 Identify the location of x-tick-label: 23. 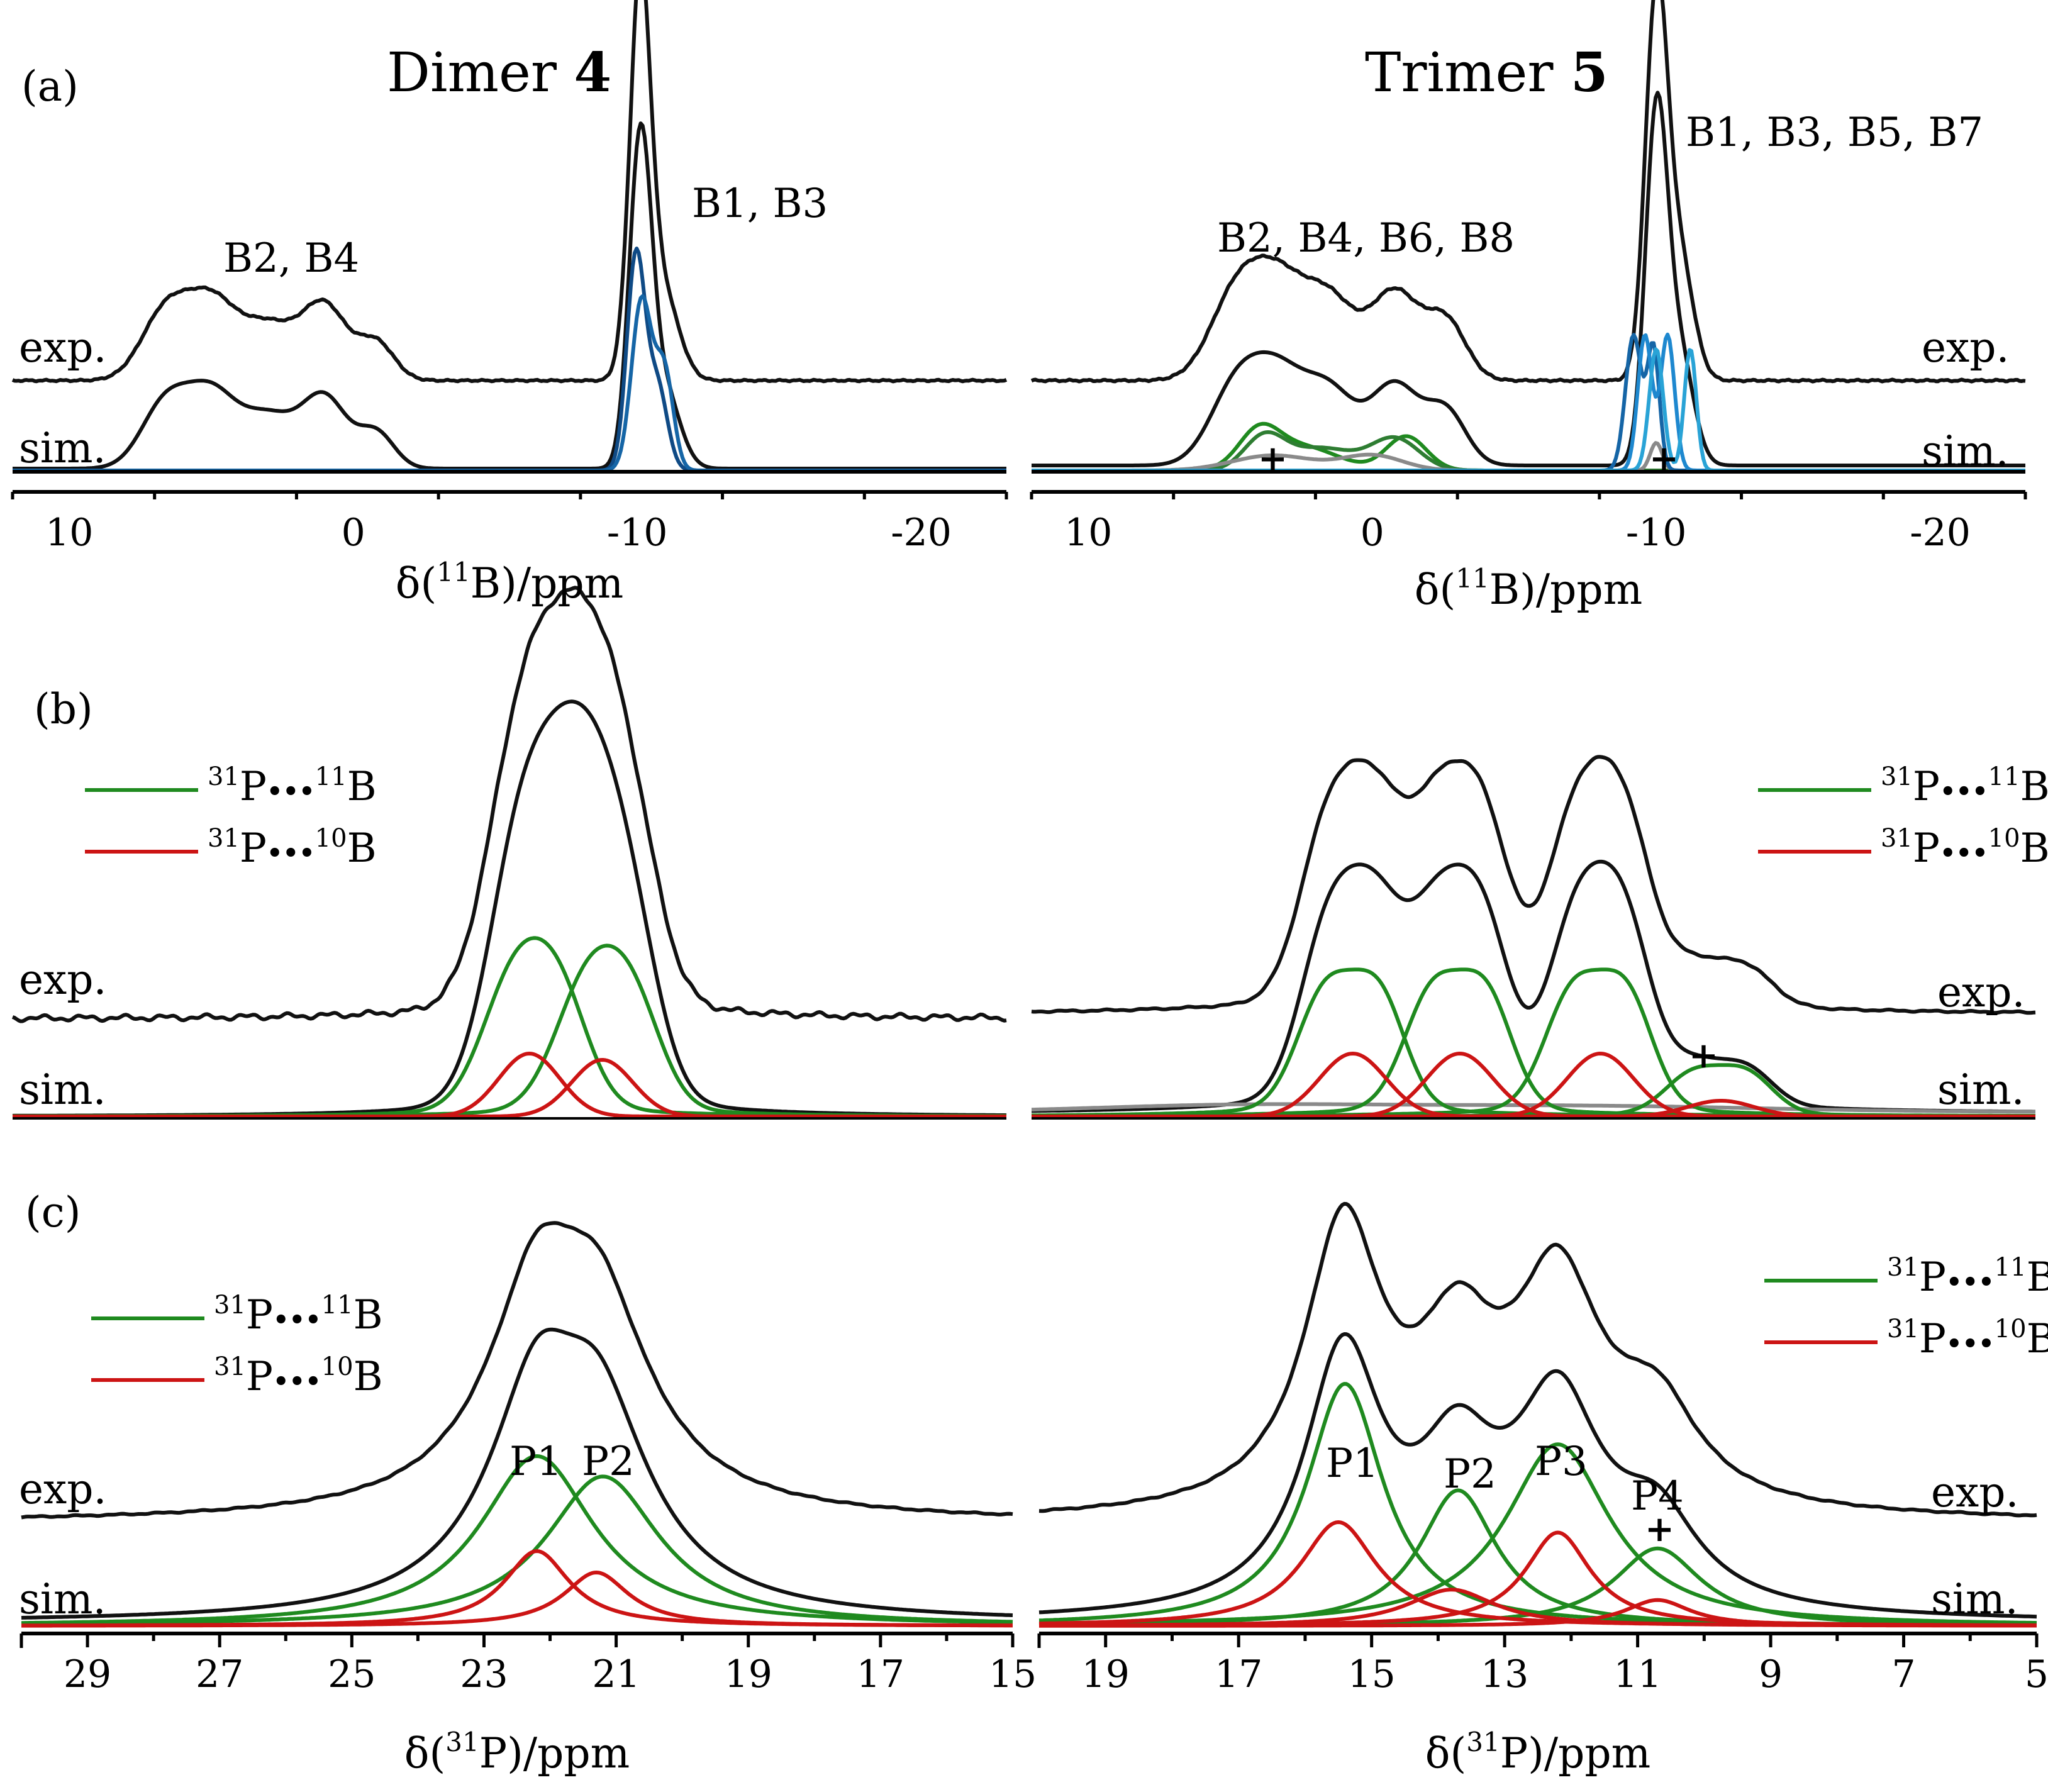
(484, 1674).